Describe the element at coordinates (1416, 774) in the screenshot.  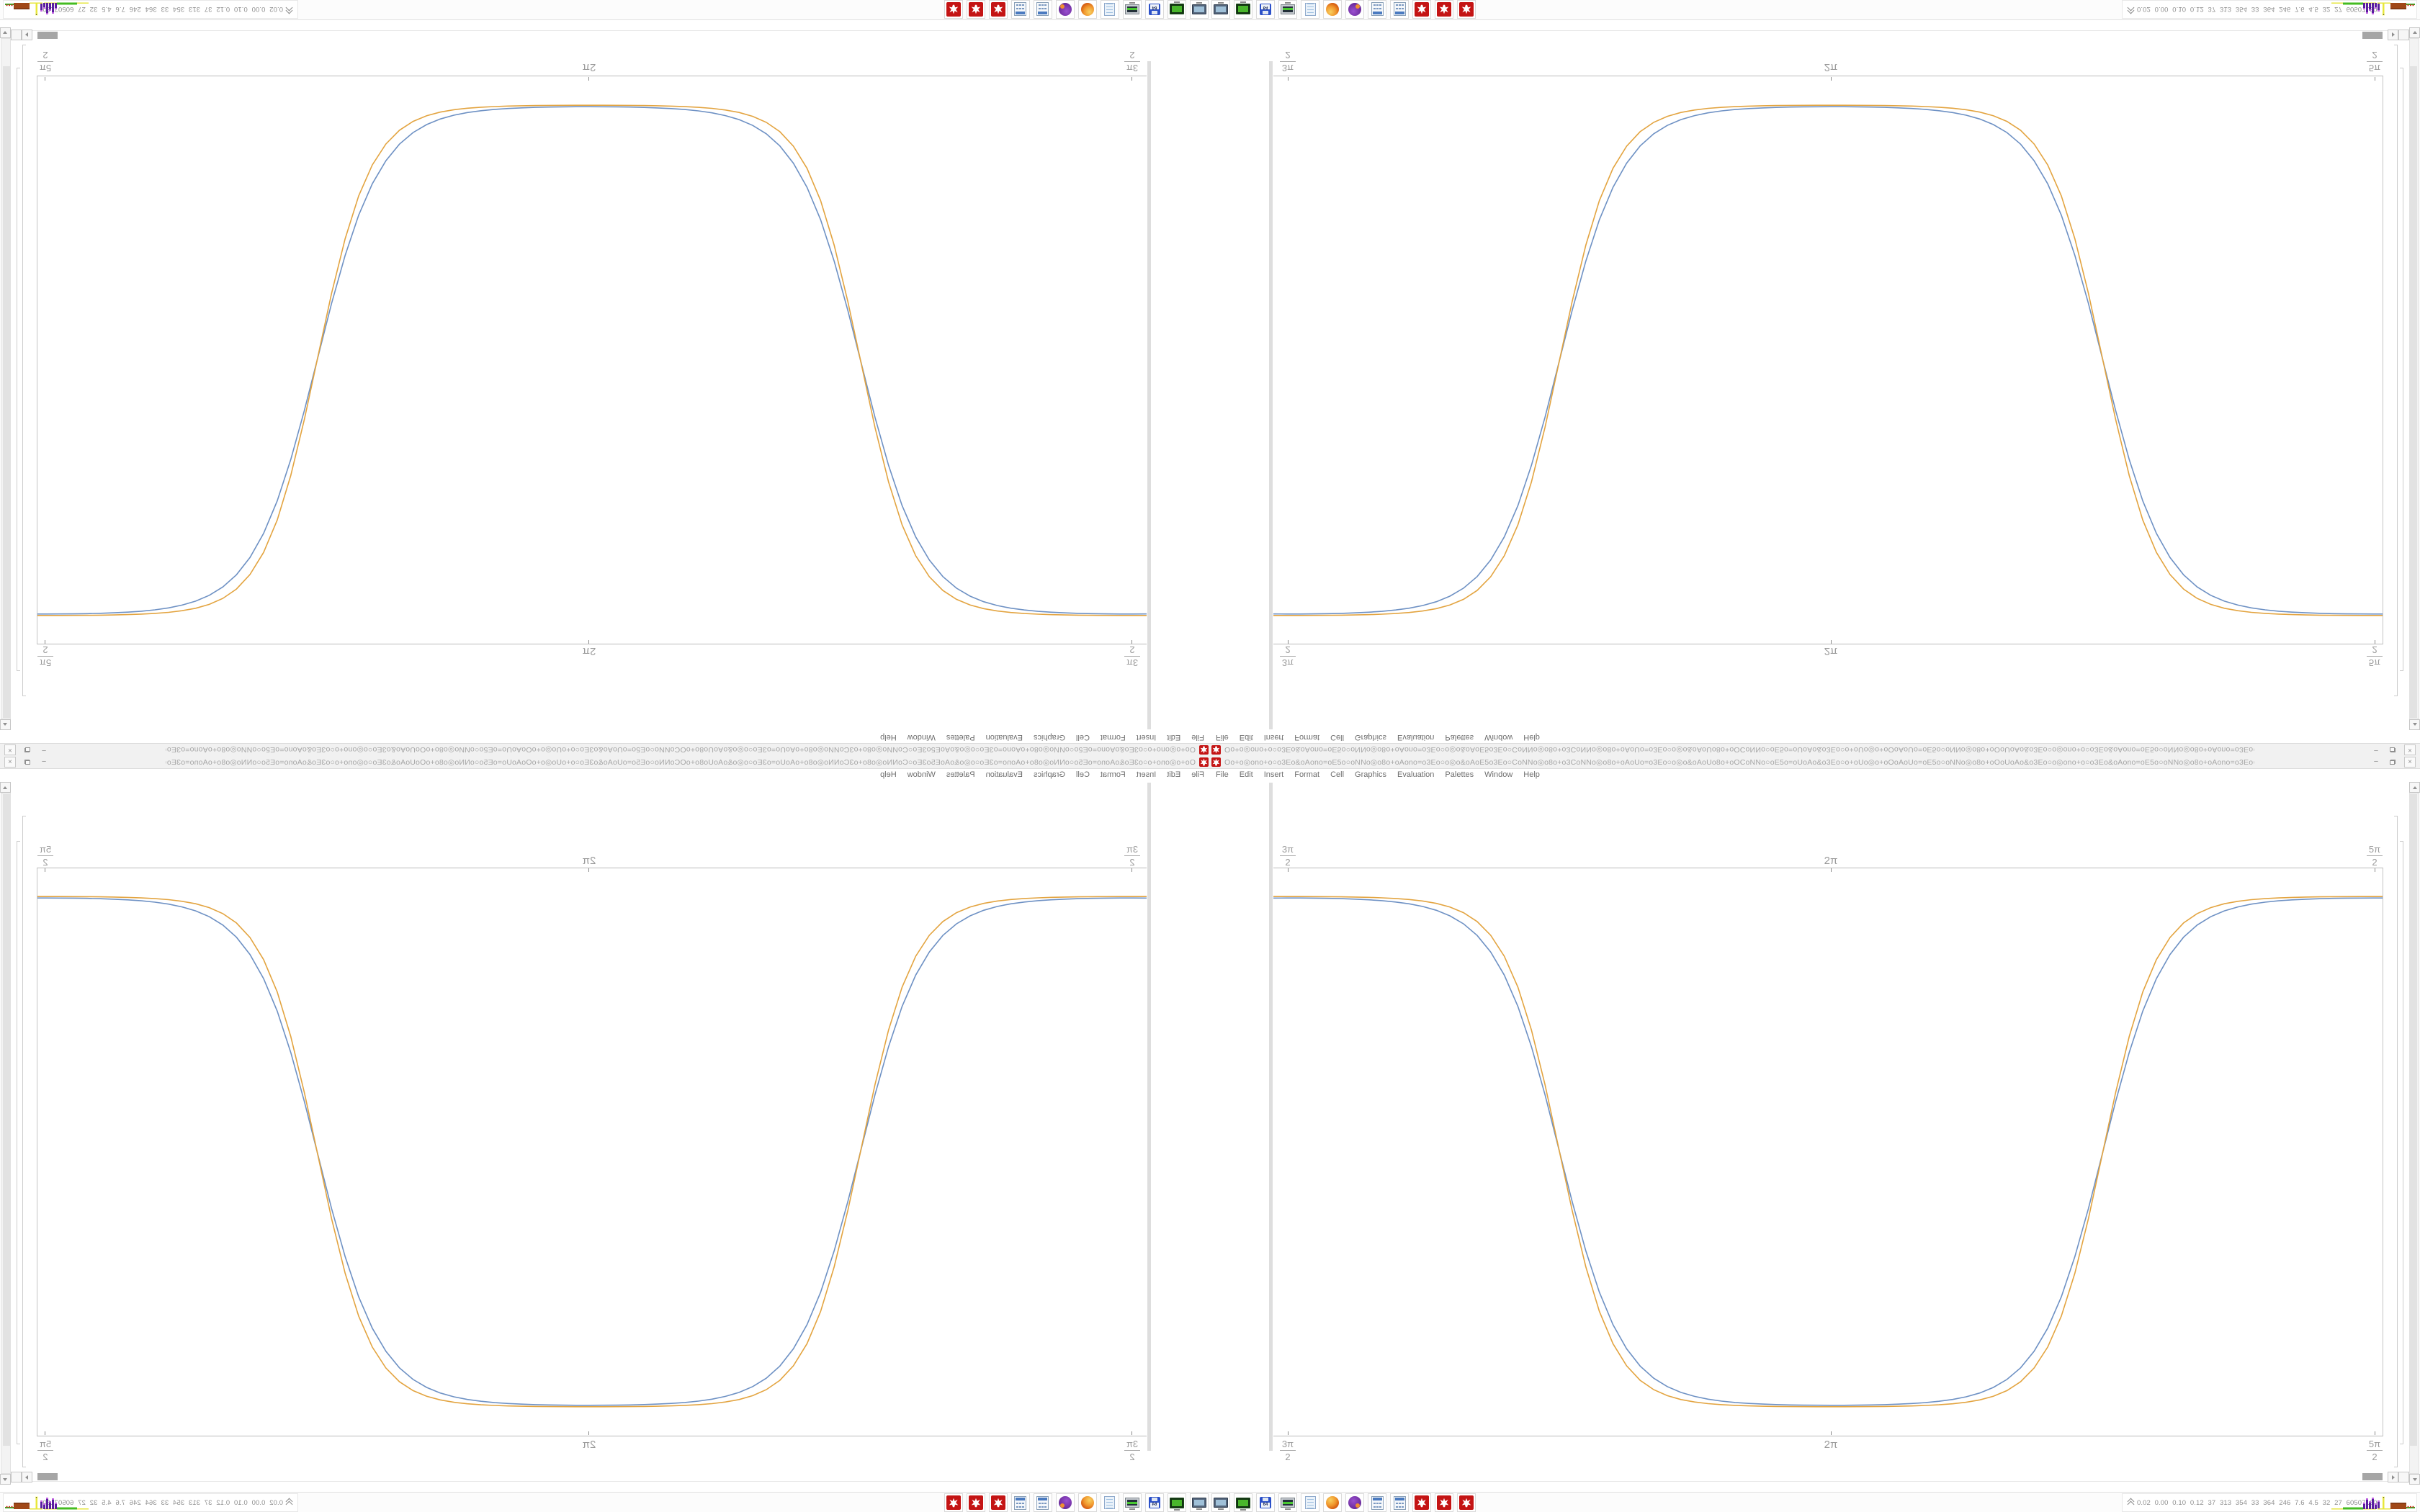
I see `menu-item-evaluation: Evaluation` at that location.